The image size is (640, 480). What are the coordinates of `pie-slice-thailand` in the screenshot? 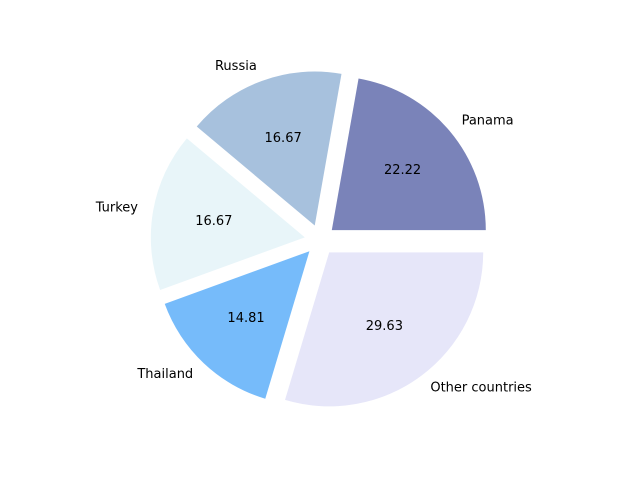 It's located at (237, 325).